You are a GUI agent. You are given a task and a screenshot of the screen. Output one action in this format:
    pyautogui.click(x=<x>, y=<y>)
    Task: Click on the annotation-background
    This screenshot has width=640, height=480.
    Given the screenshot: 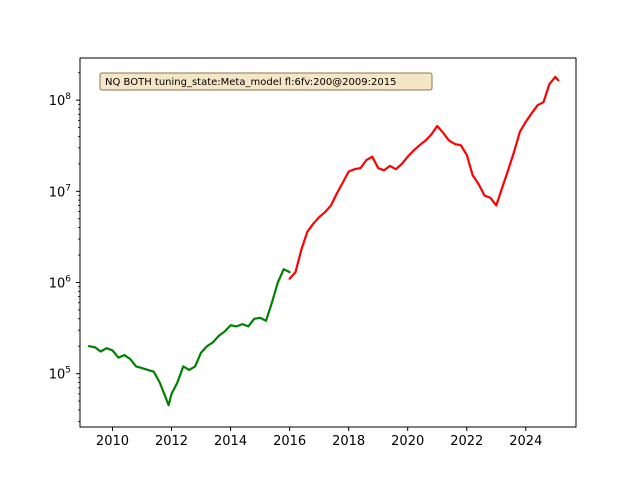 What is the action you would take?
    pyautogui.click(x=266, y=81)
    